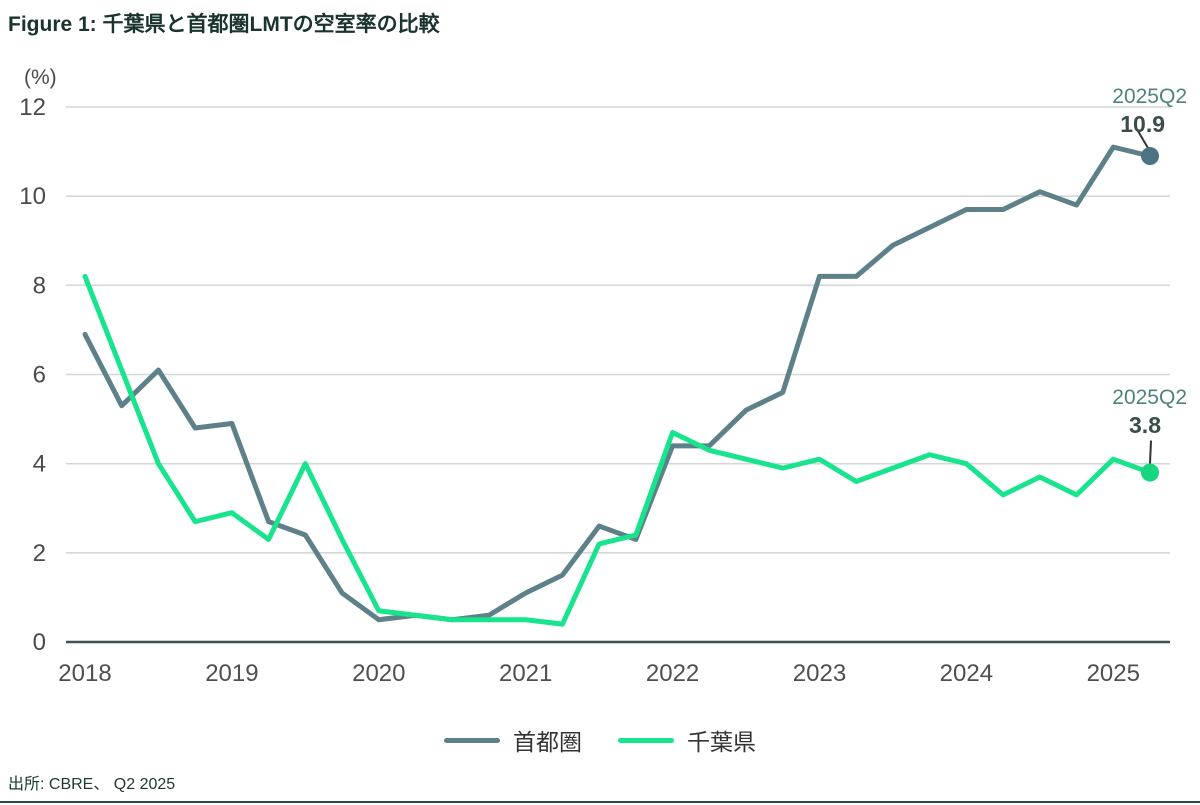  What do you see at coordinates (600, 802) in the screenshot?
I see `bottom-divider` at bounding box center [600, 802].